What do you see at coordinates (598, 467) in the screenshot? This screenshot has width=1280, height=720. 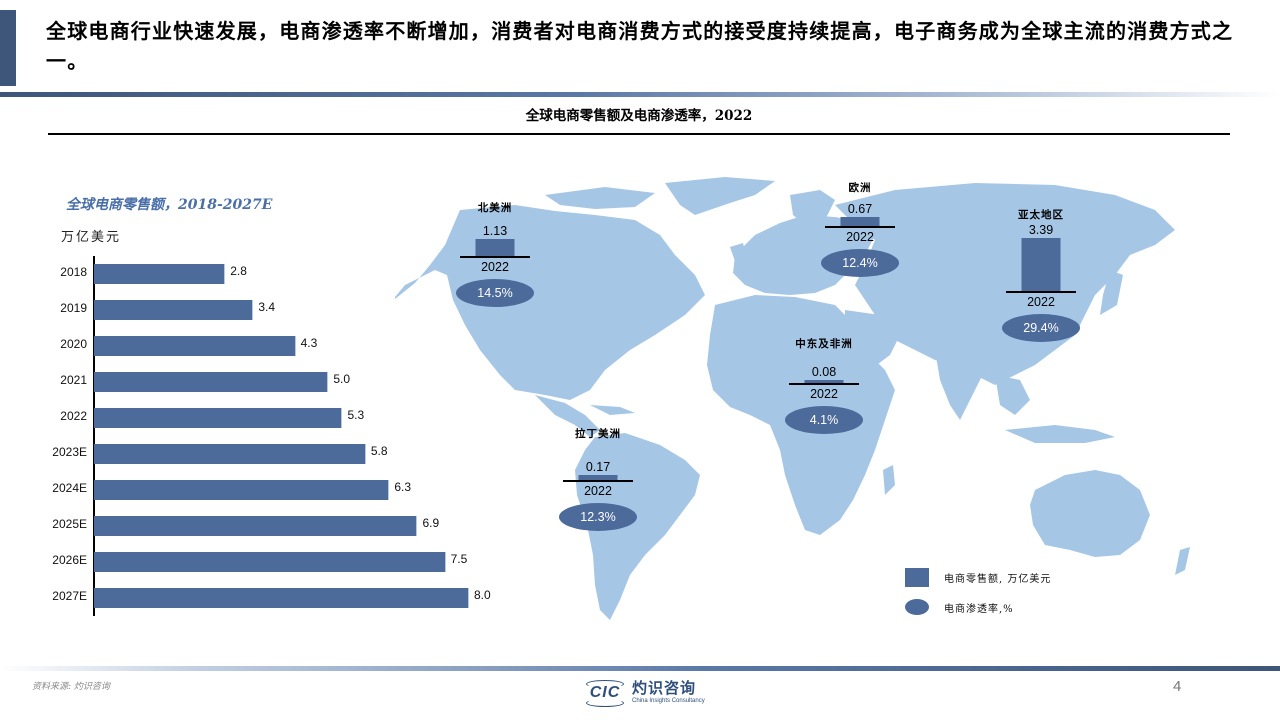 I see `region-sales-value: 0.17` at bounding box center [598, 467].